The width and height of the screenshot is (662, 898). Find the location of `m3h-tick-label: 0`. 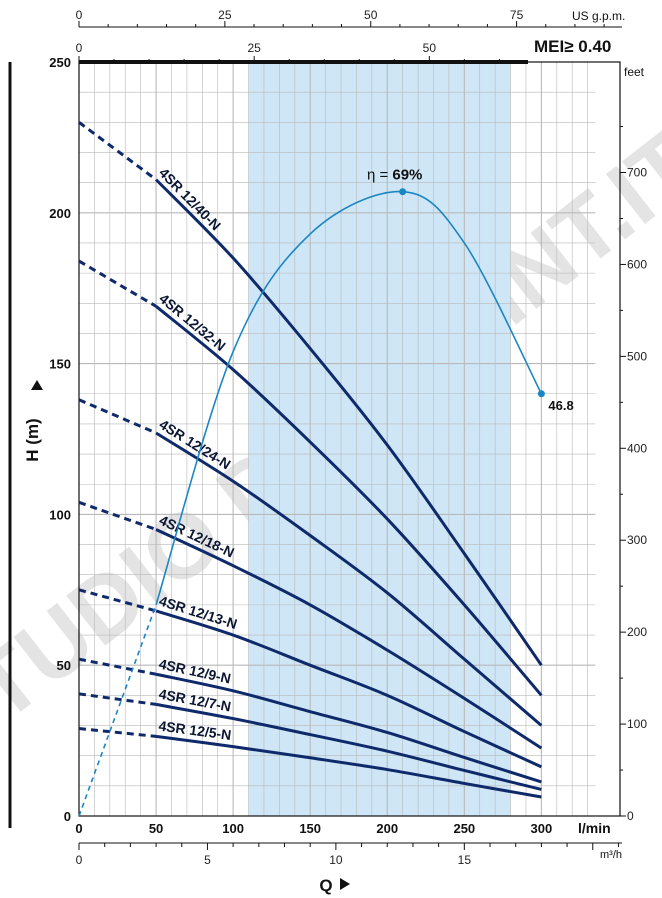

m3h-tick-label: 0 is located at coordinates (79, 860).